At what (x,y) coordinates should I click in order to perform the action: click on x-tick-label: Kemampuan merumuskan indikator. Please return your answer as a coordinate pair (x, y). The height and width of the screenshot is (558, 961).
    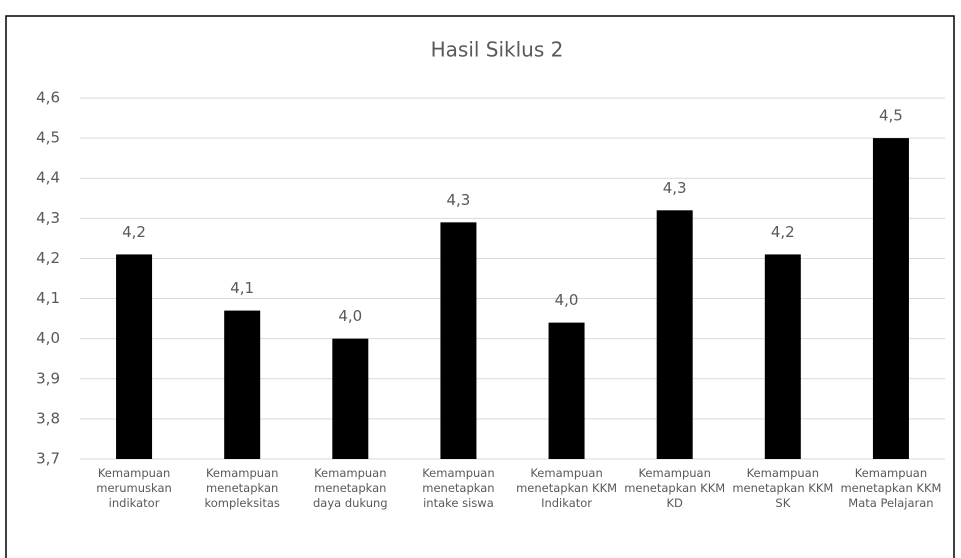
    Looking at the image, I should click on (134, 488).